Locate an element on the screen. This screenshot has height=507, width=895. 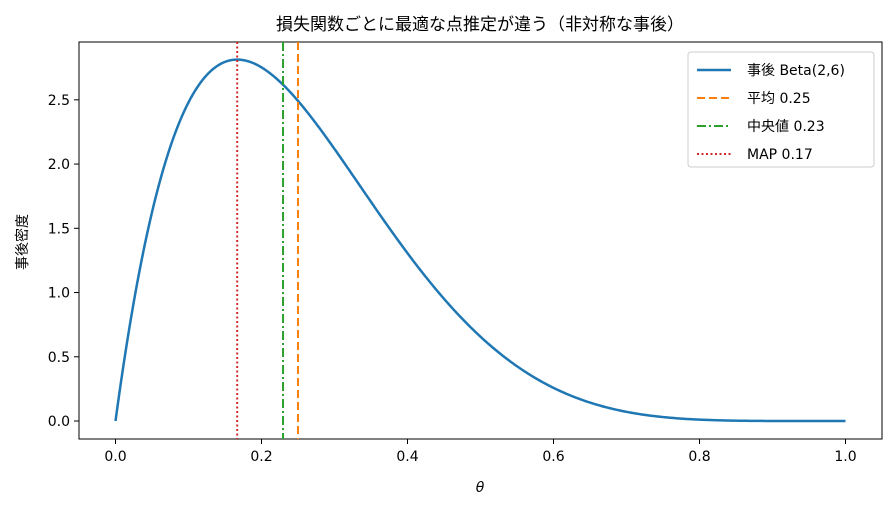
x-tick-label: 0.4 is located at coordinates (407, 457).